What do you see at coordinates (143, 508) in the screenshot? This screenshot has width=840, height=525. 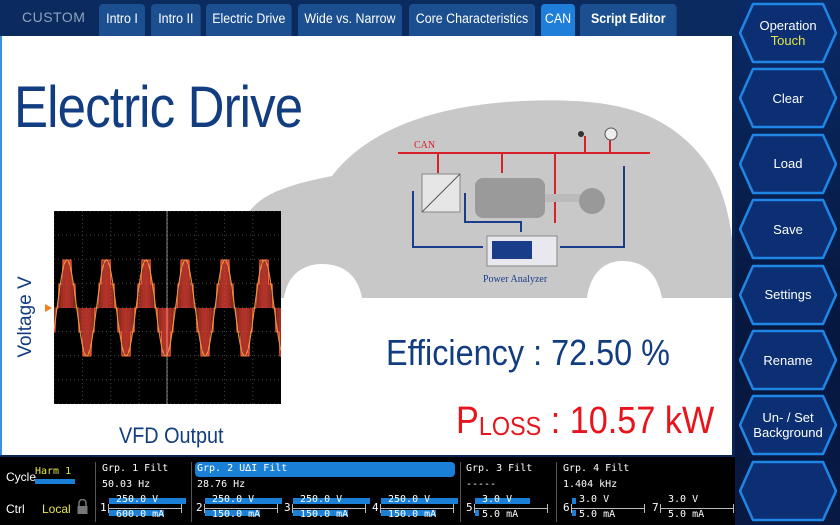 I see `channel-range-1: 1 250.0 V 600.0 mA` at bounding box center [143, 508].